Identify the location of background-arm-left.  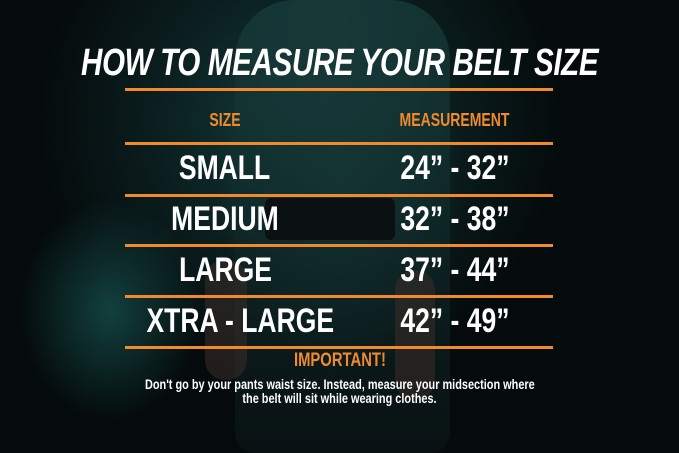
(226, 320).